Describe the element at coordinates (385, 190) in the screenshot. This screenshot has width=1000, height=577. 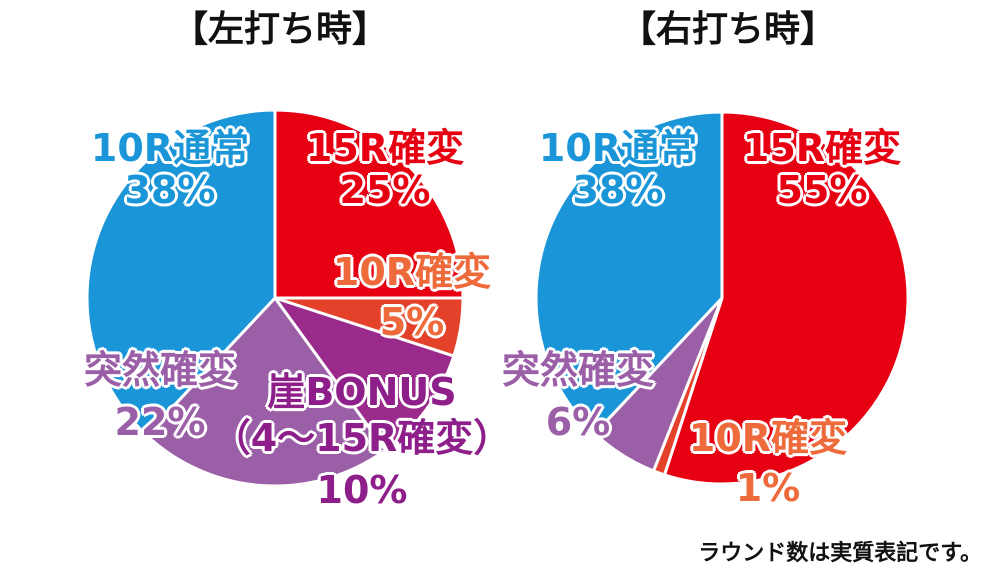
I see `value-label: 25%` at that location.